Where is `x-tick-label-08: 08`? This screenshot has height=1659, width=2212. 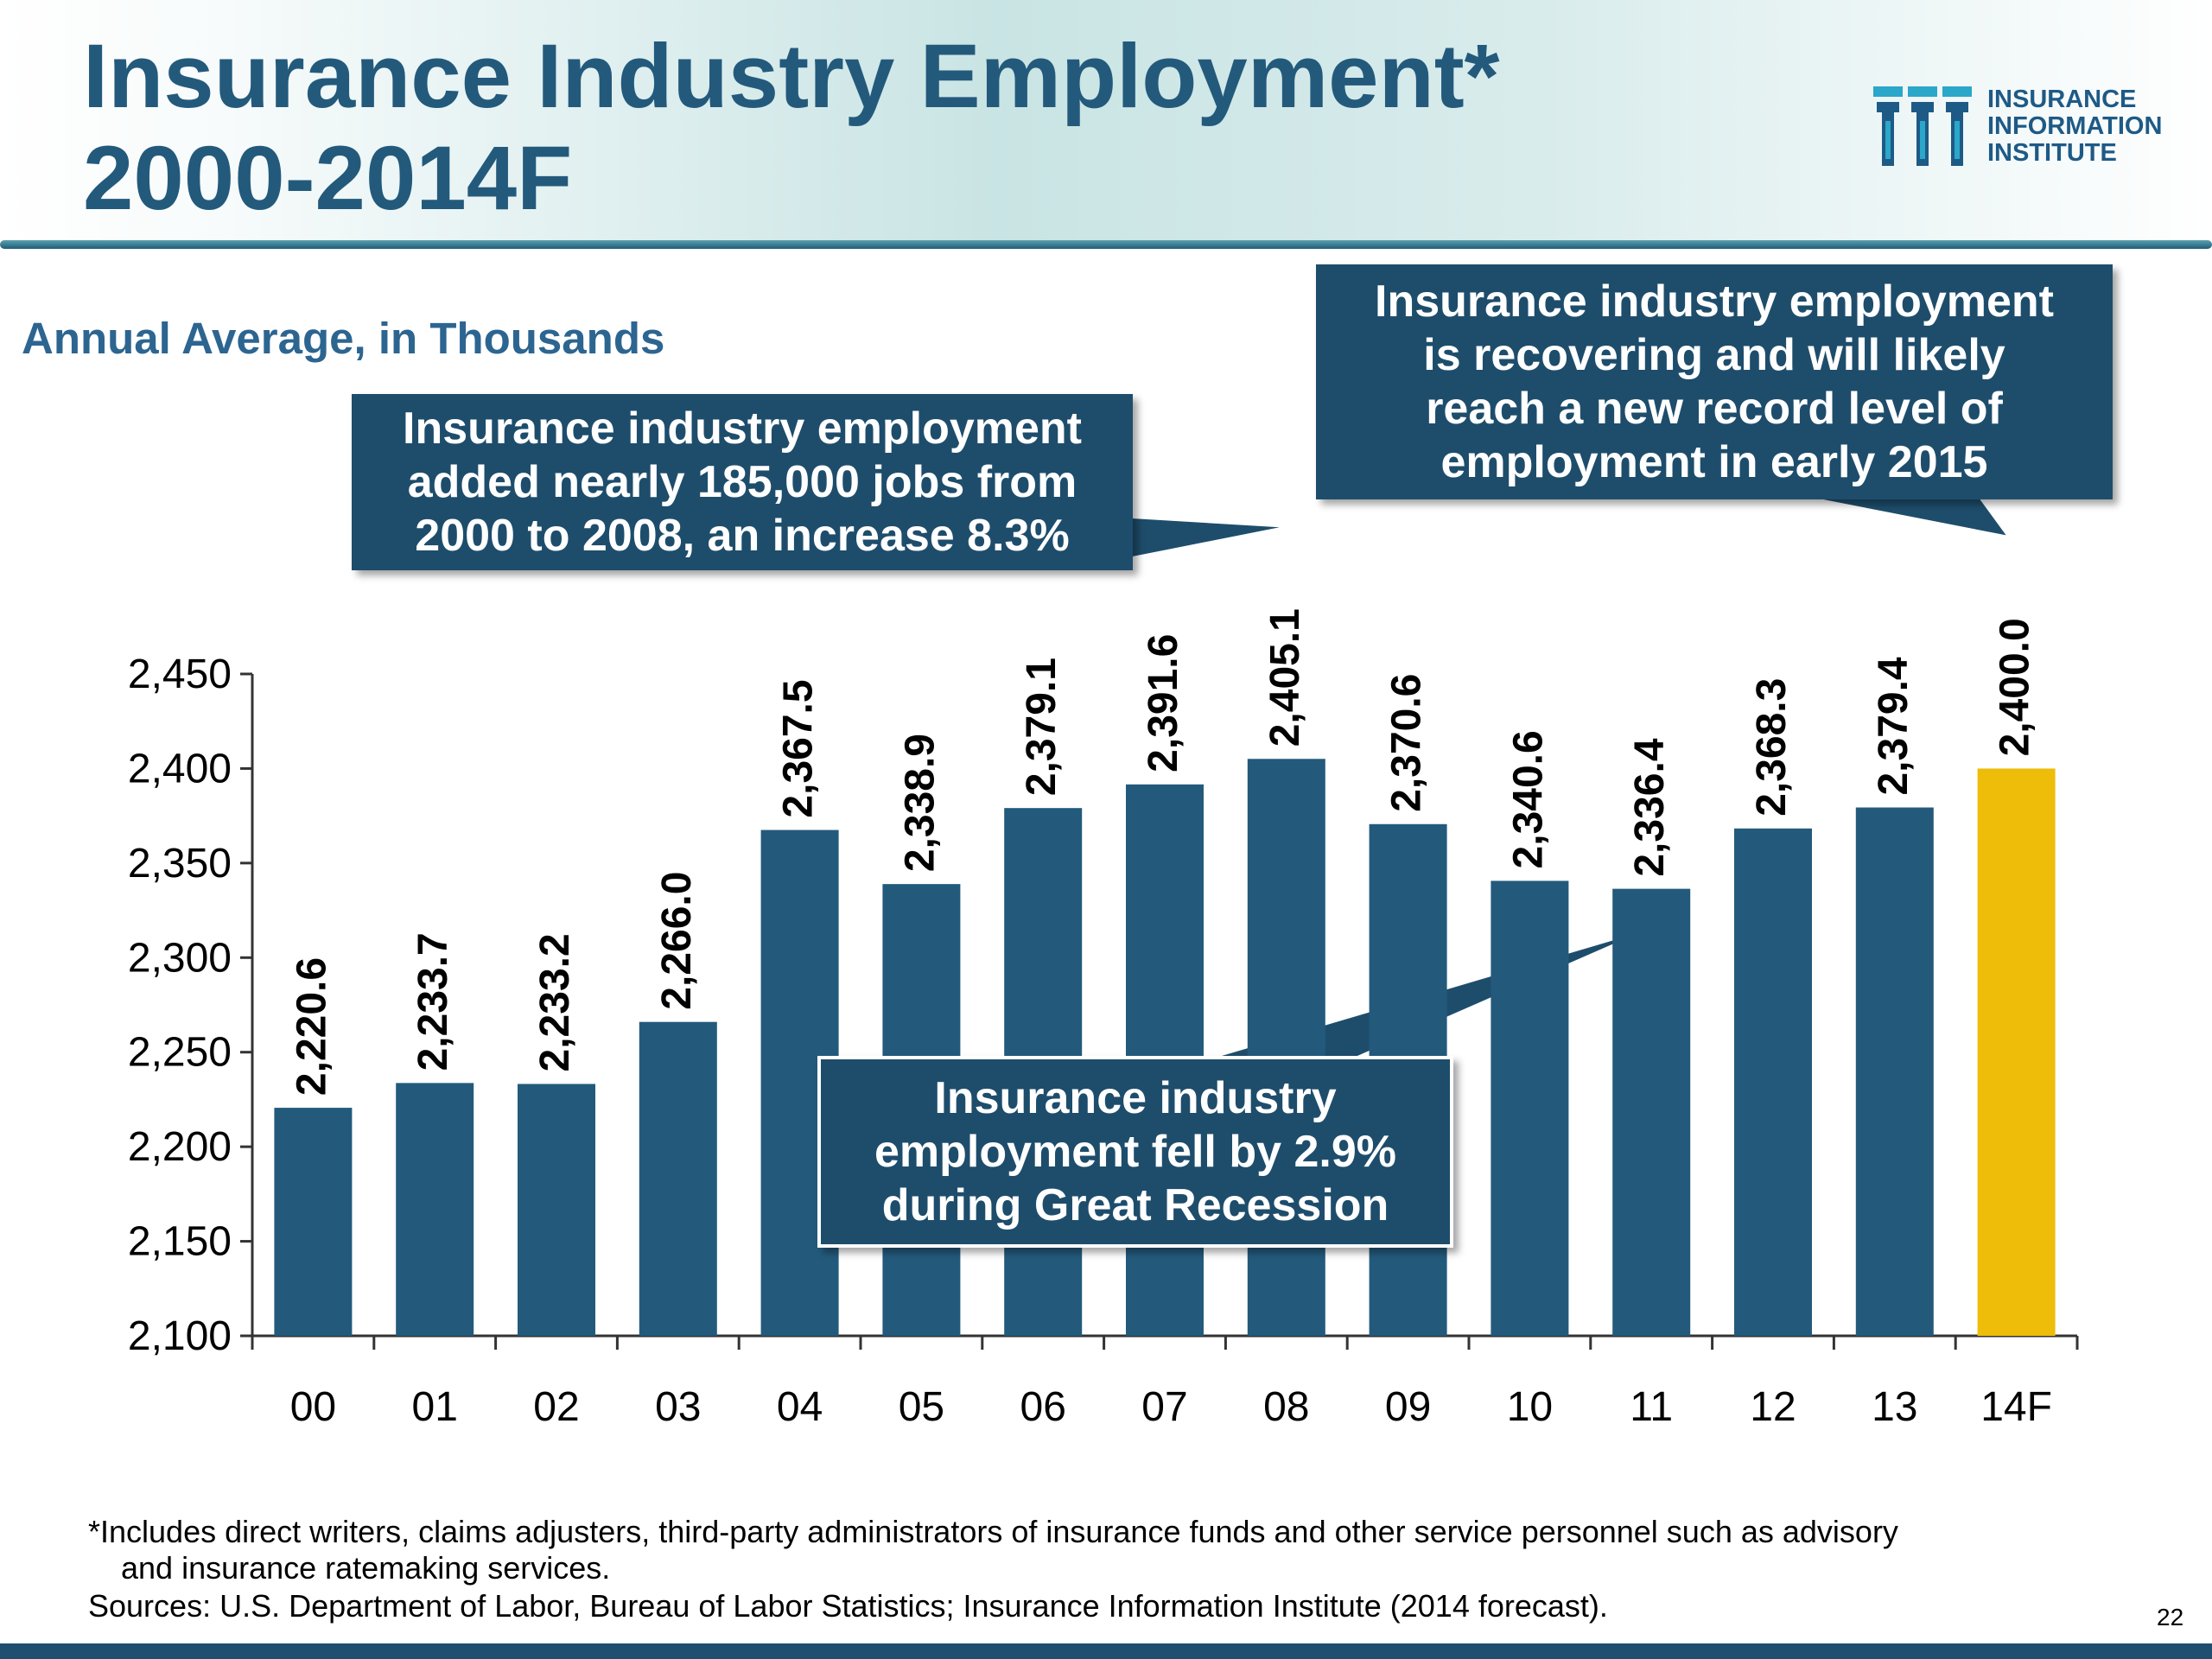 x-tick-label-08: 08 is located at coordinates (1286, 1407).